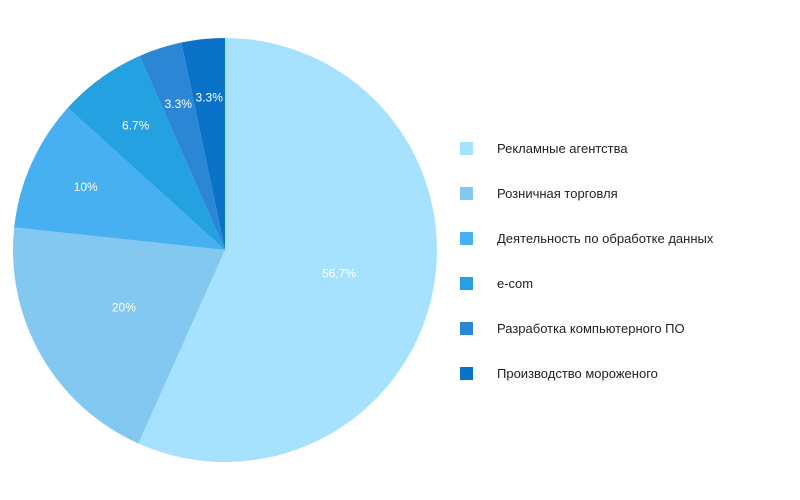 Image resolution: width=800 pixels, height=500 pixels. Describe the element at coordinates (591, 328) in the screenshot. I see `legend-label-5: Разработка компьютерного ПО` at that location.